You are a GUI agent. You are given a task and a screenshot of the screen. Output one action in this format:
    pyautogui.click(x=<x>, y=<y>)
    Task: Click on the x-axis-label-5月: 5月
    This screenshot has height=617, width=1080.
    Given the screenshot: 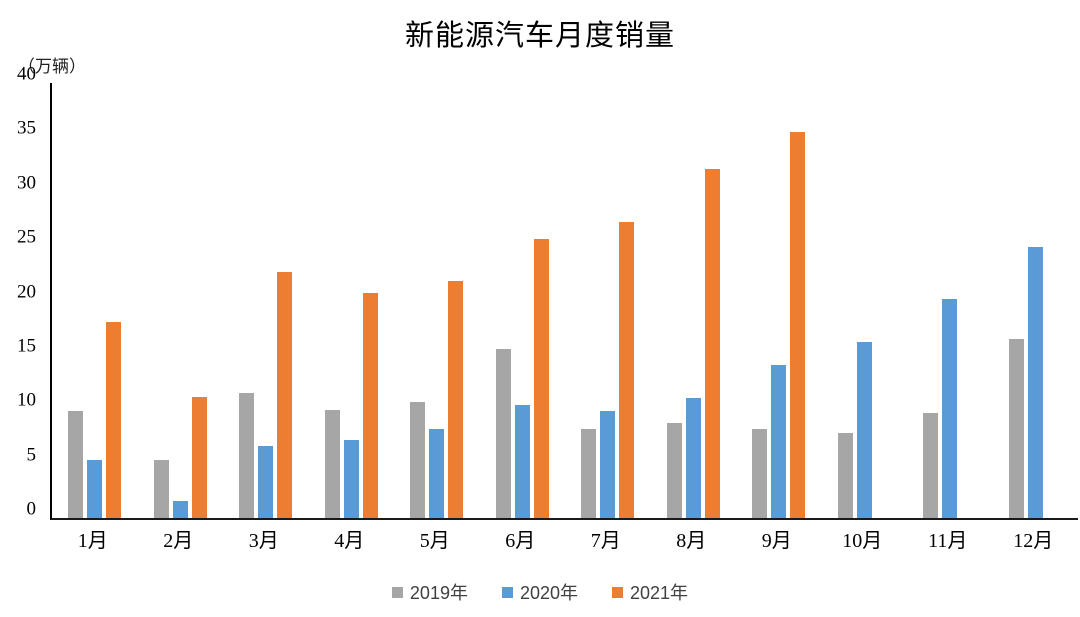 What is the action you would take?
    pyautogui.click(x=434, y=541)
    